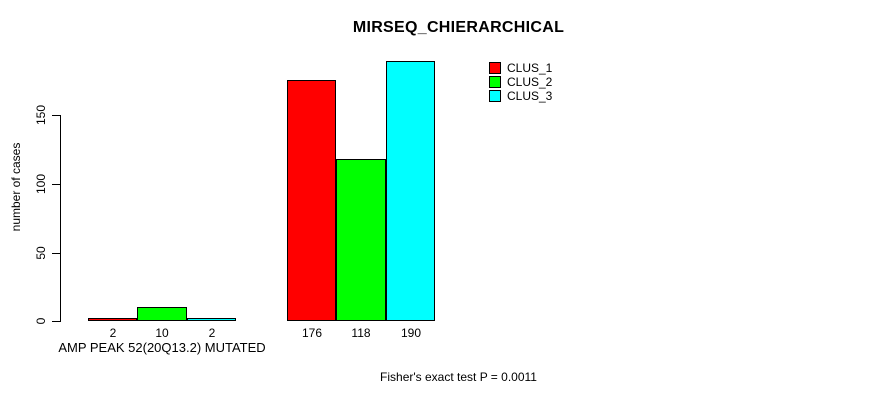  Describe the element at coordinates (41, 115) in the screenshot. I see `y-axis-tick-label: 150` at that location.